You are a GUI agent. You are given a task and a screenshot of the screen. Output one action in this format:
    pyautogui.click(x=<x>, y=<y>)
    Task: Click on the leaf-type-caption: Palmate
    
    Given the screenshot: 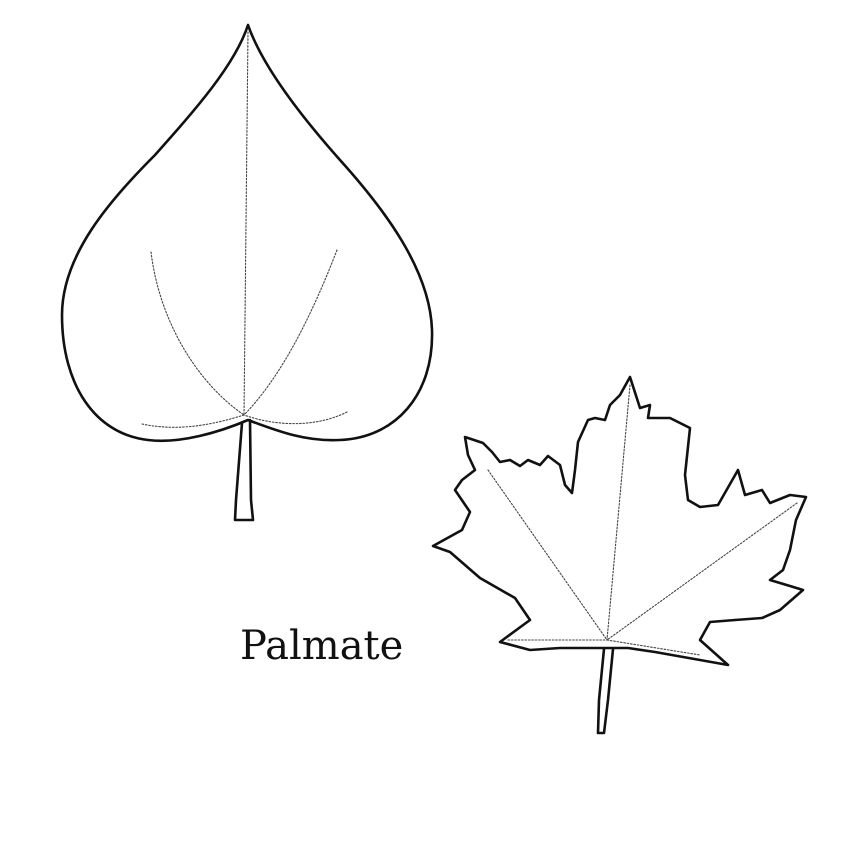 What is the action you would take?
    pyautogui.click(x=322, y=646)
    